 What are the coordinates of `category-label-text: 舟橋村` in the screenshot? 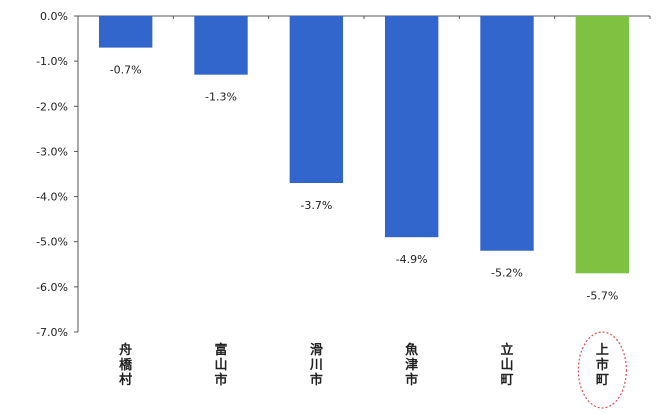 It's located at (126, 365).